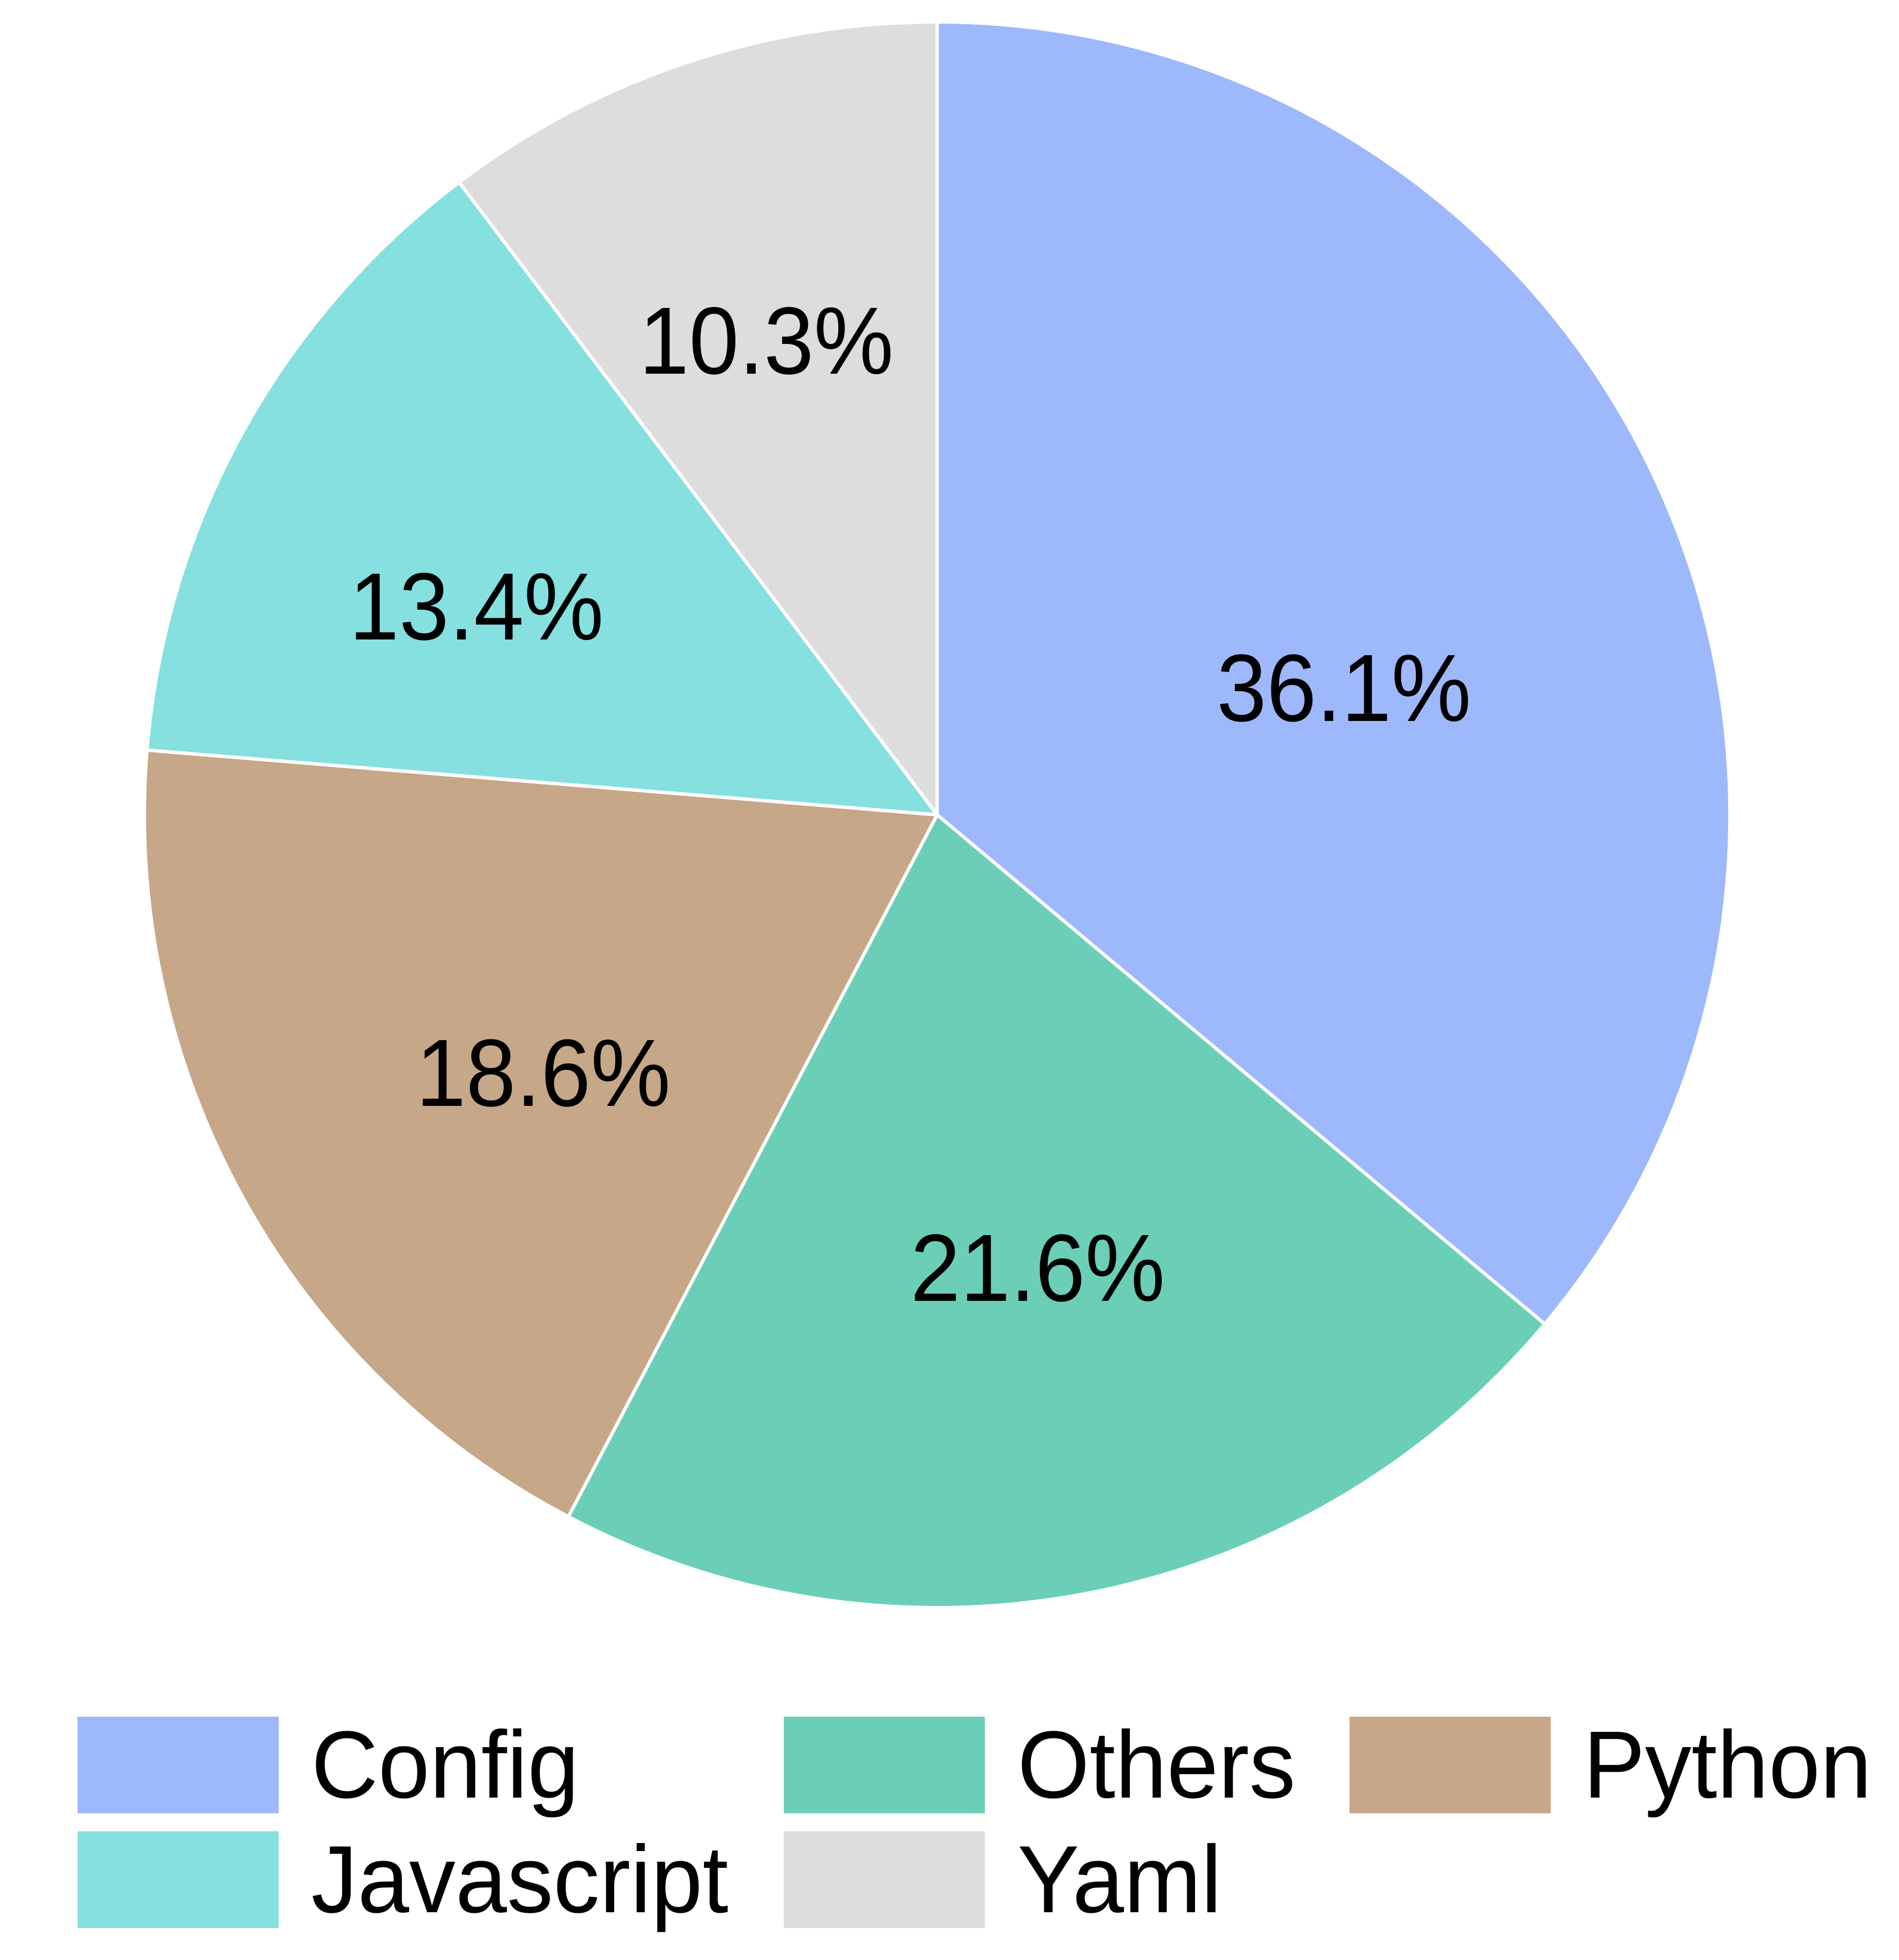  I want to click on legend-item-others: Others, so click(1044, 1765).